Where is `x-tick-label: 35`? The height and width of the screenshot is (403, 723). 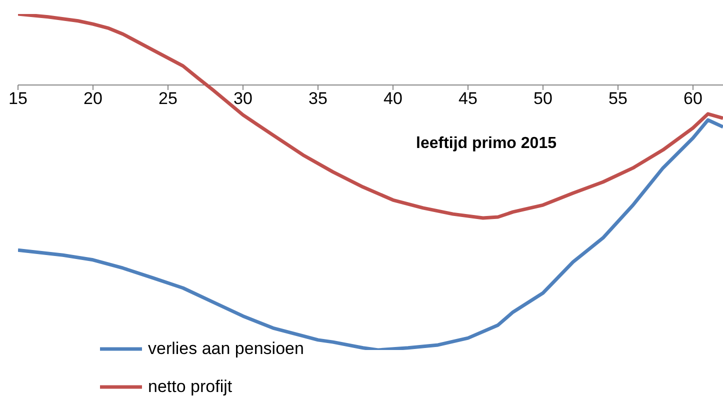
x-tick-label: 35 is located at coordinates (318, 98).